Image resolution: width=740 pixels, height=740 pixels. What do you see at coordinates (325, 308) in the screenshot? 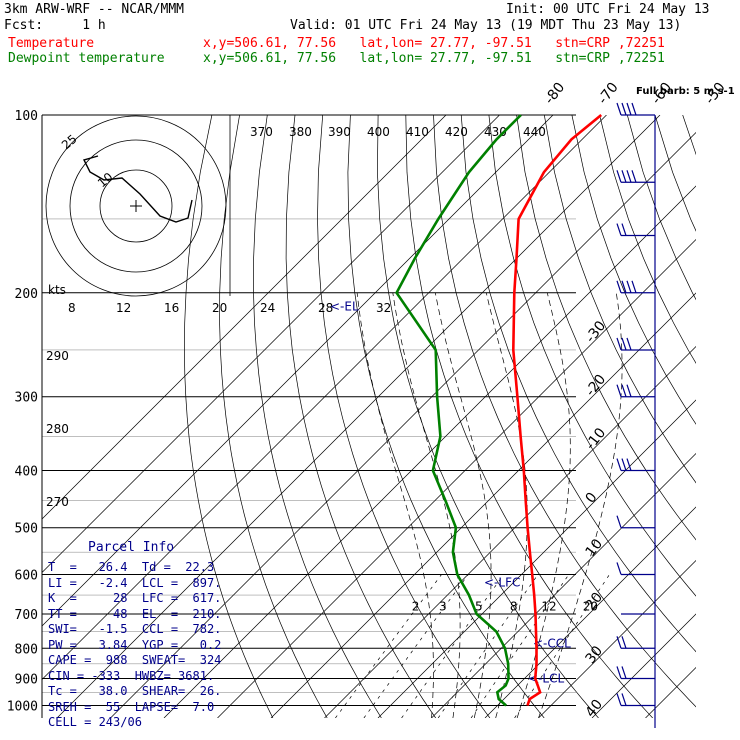
I see `hodo-speed-label: 28` at bounding box center [325, 308].